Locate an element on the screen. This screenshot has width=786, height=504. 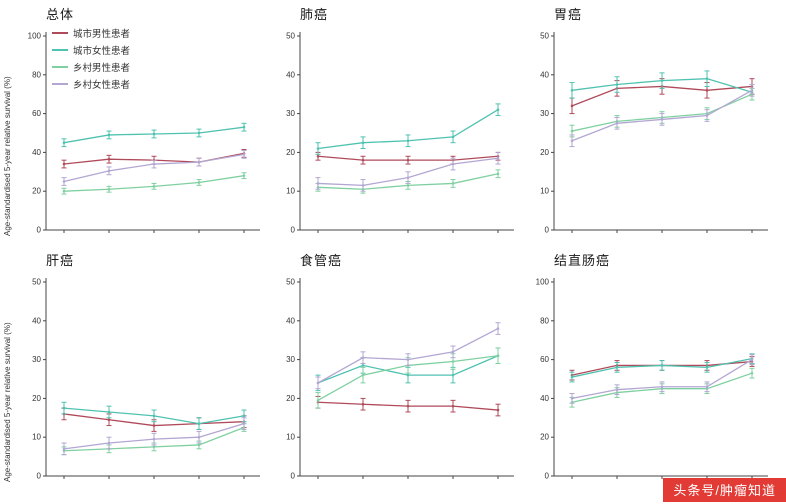
legend-item: 城市男性患者 is located at coordinates (91, 33).